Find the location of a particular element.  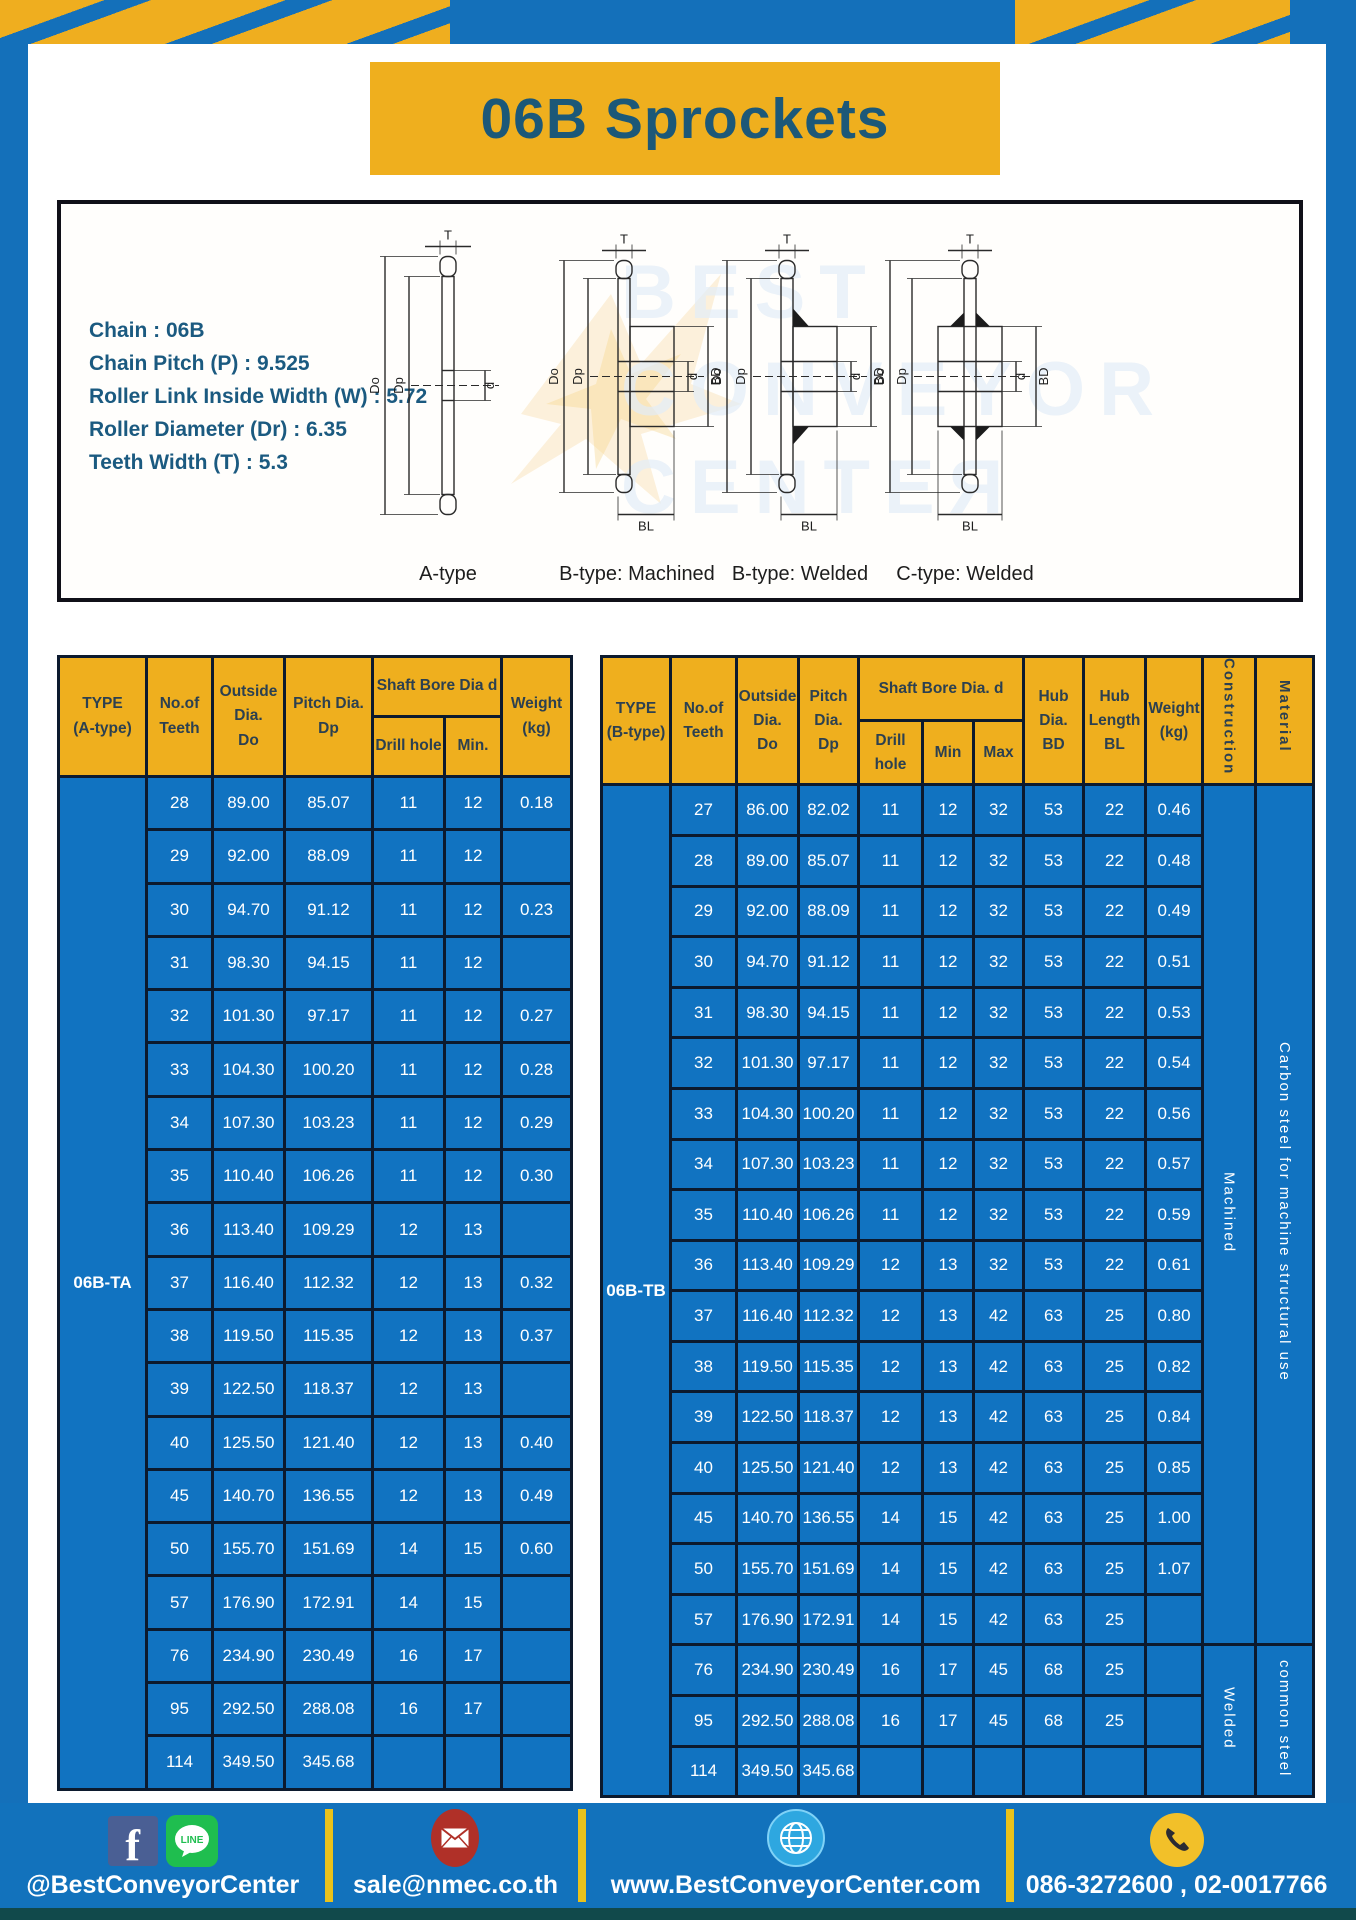

table-cell: 25 is located at coordinates (1115, 1670).